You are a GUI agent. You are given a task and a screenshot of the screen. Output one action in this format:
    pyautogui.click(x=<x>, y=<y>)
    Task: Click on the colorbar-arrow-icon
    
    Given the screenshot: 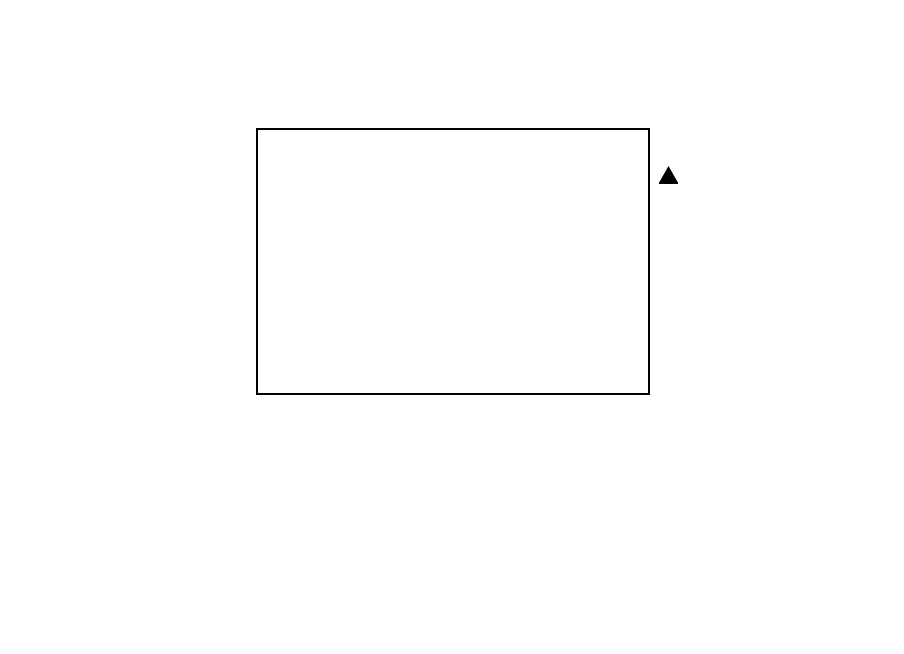 What is the action you would take?
    pyautogui.click(x=668, y=174)
    